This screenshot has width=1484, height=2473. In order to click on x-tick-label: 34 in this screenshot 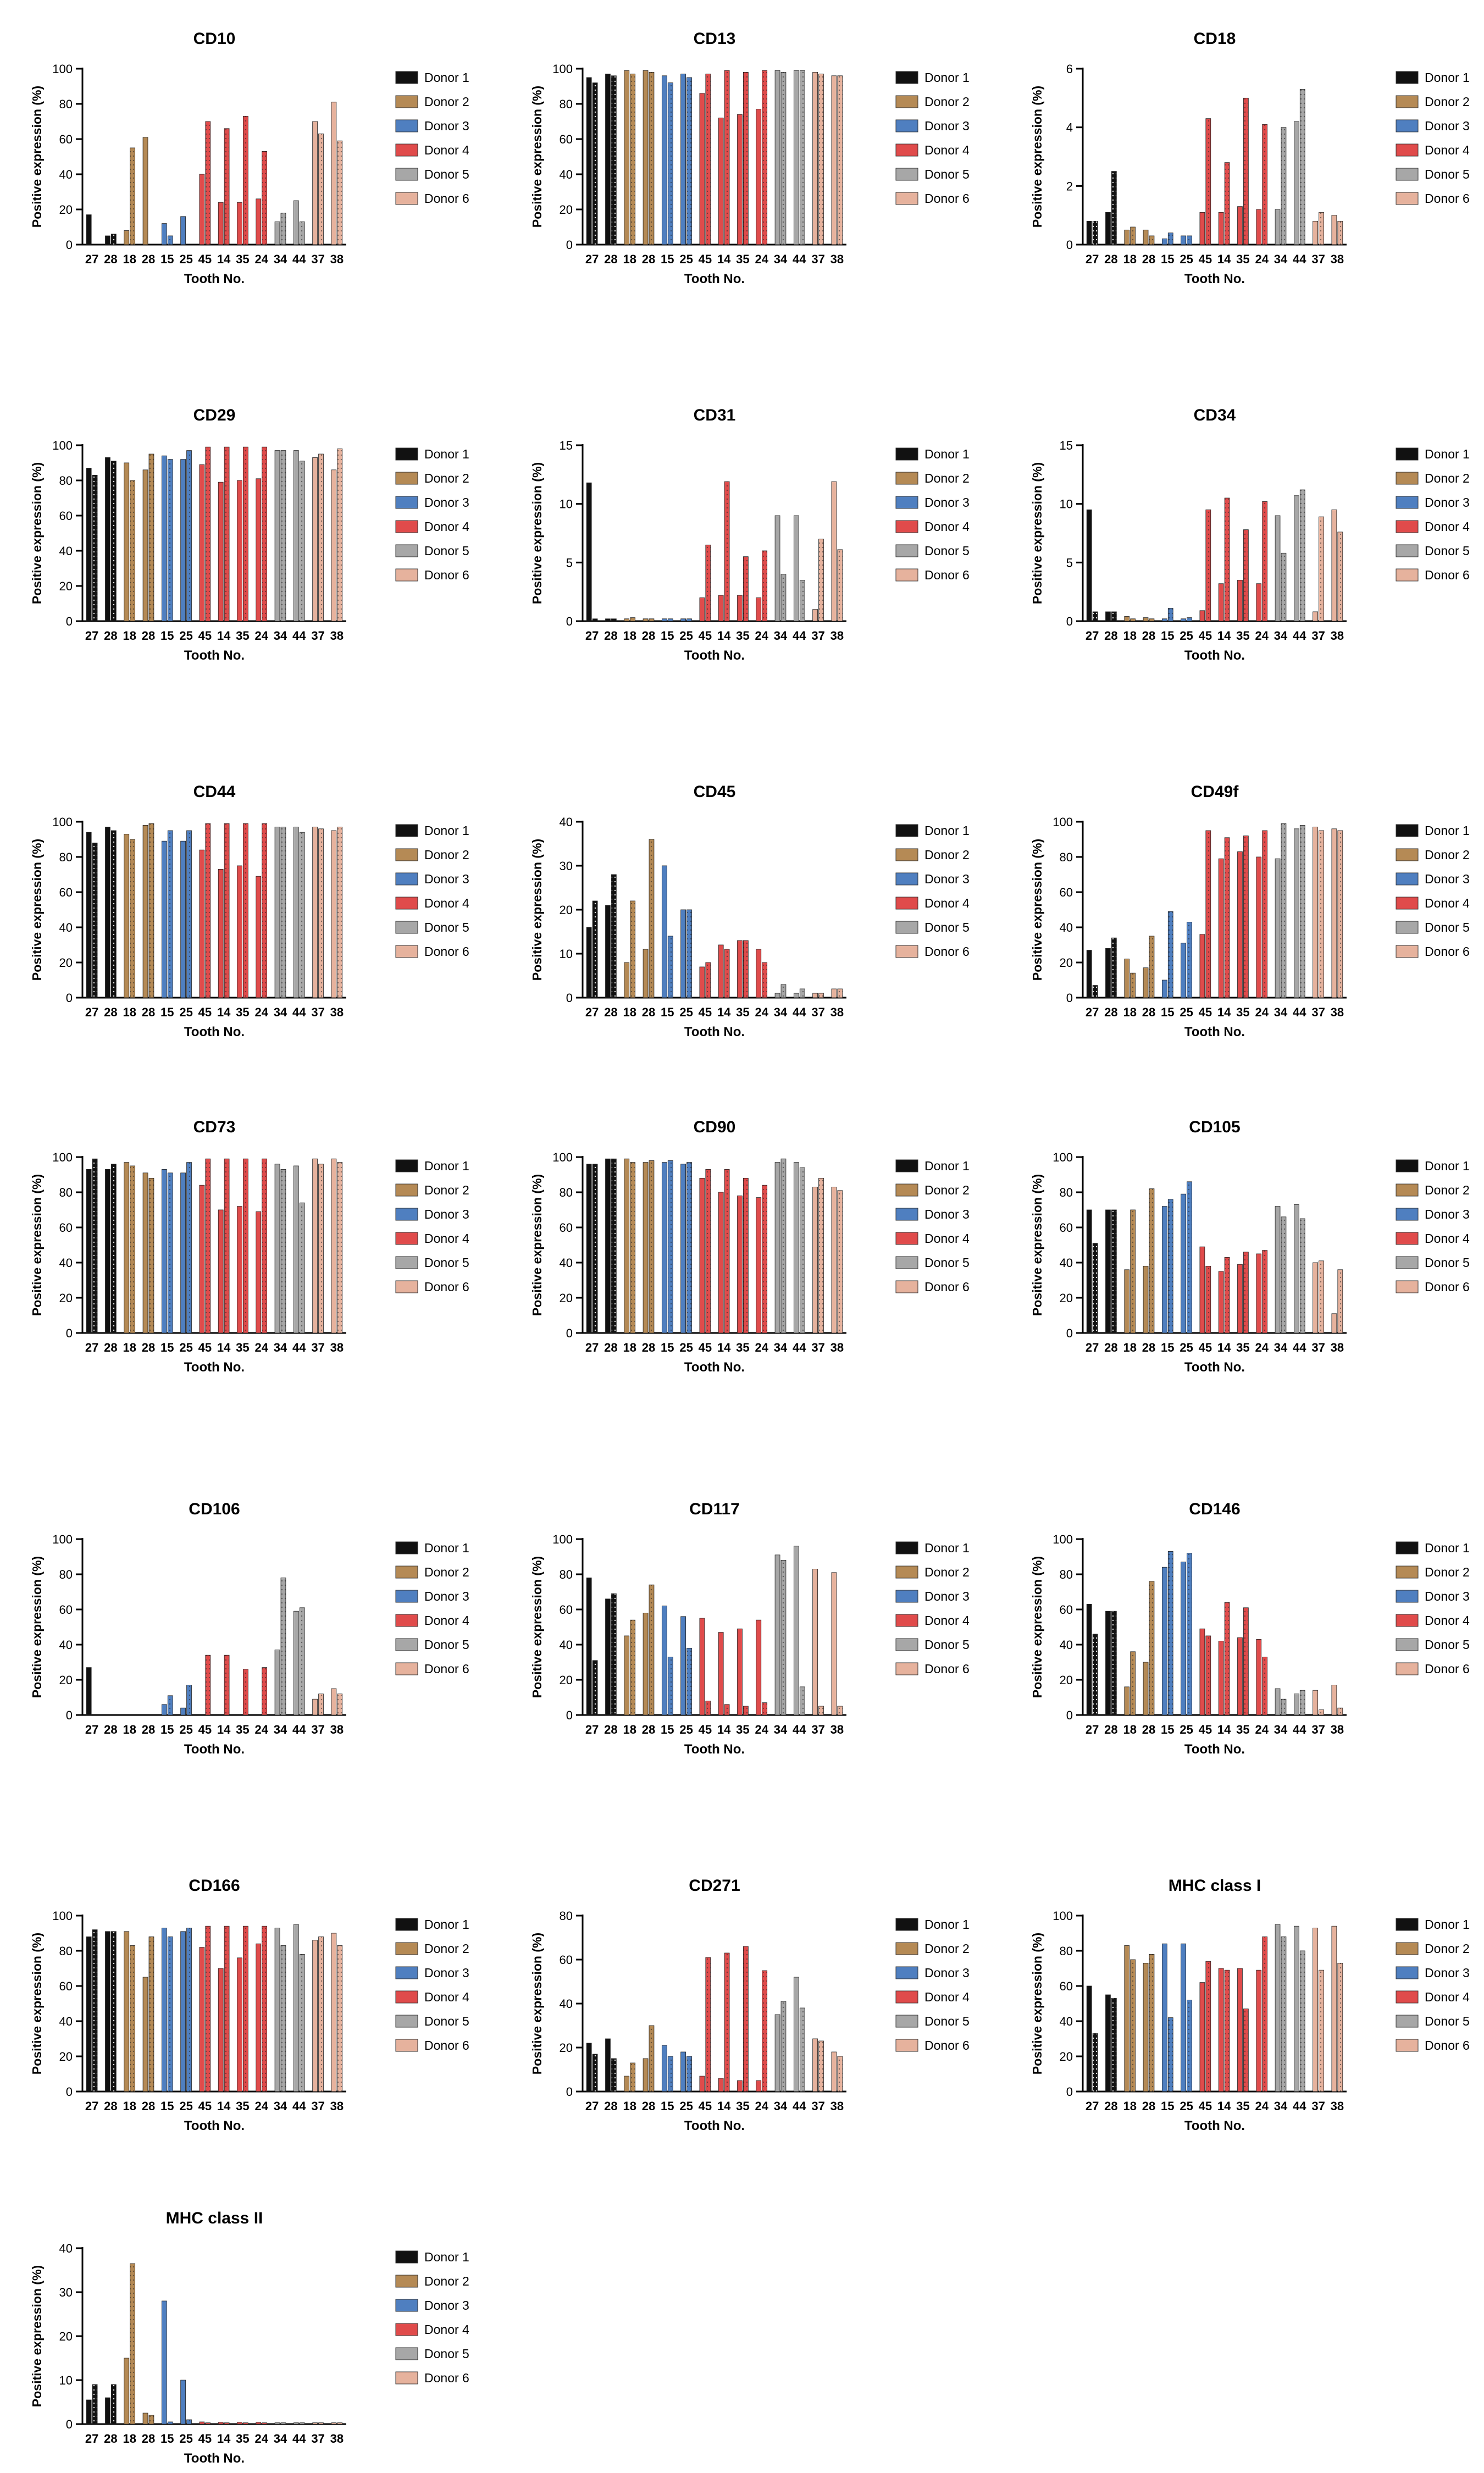, I will do `click(280, 2439)`.